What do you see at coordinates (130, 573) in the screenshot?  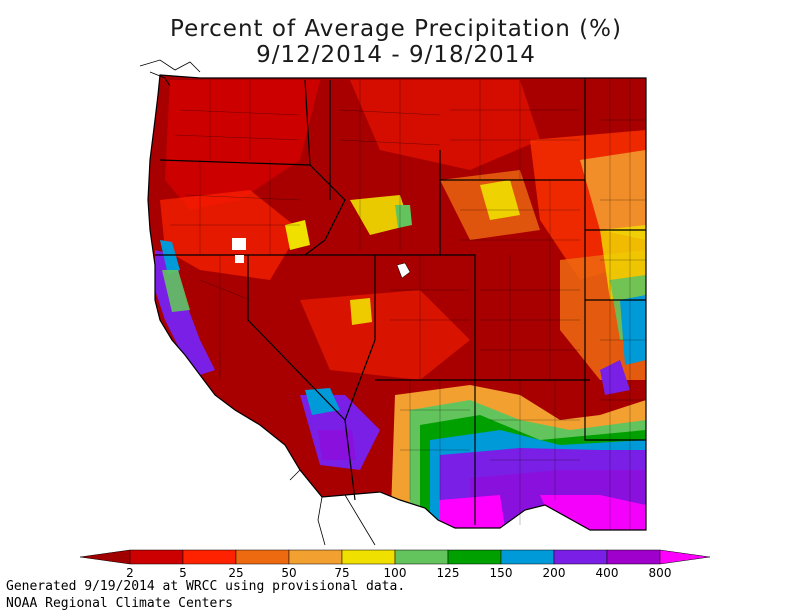 I see `legend-tick-label: 2` at bounding box center [130, 573].